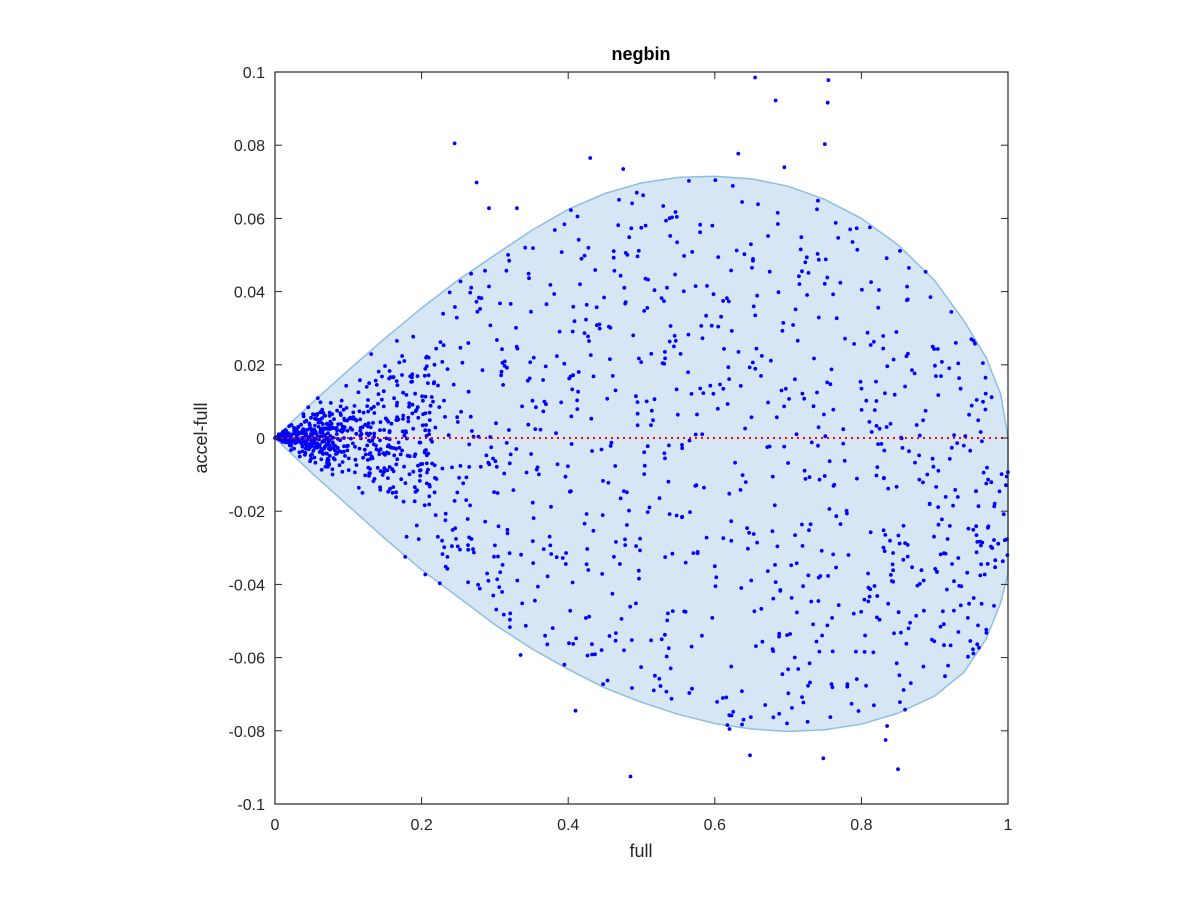 The height and width of the screenshot is (900, 1200). I want to click on y-tick-label: -0.02, so click(247, 512).